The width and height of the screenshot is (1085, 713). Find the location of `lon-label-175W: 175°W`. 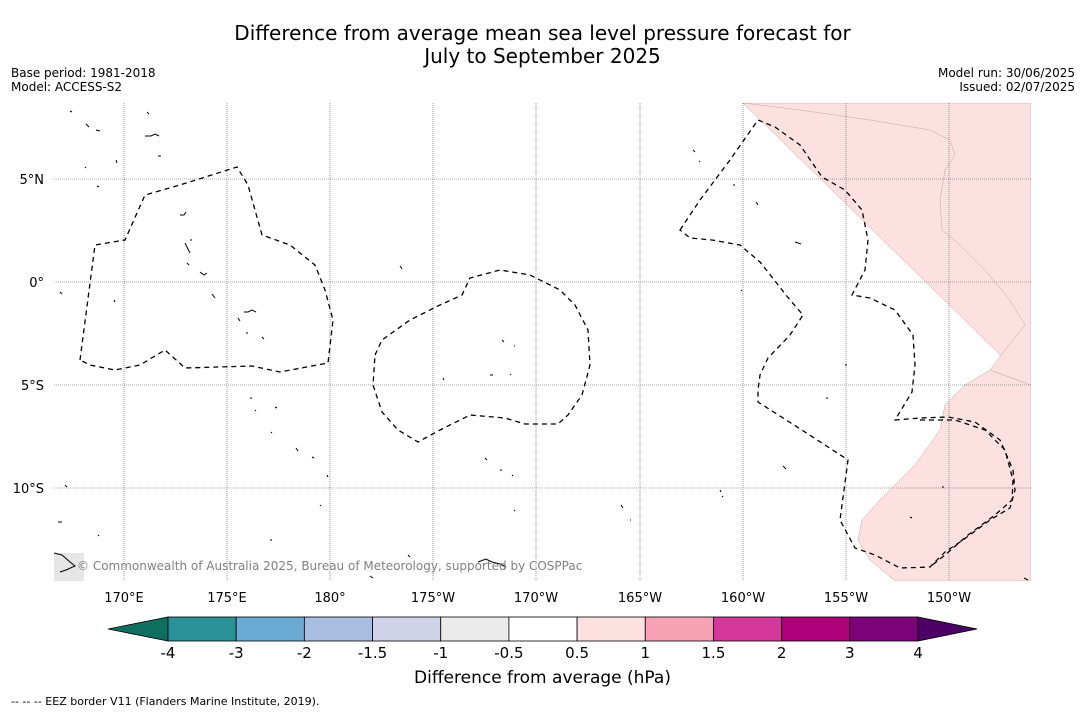

lon-label-175W: 175°W is located at coordinates (433, 598).